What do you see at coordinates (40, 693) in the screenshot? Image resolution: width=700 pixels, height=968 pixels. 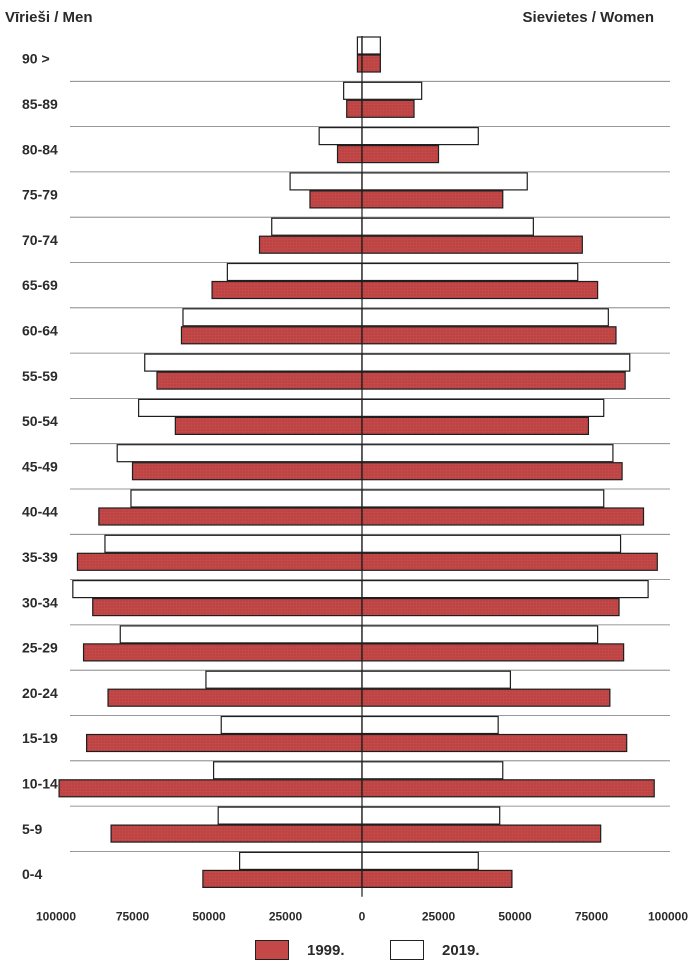 I see `age-label: 20-24` at bounding box center [40, 693].